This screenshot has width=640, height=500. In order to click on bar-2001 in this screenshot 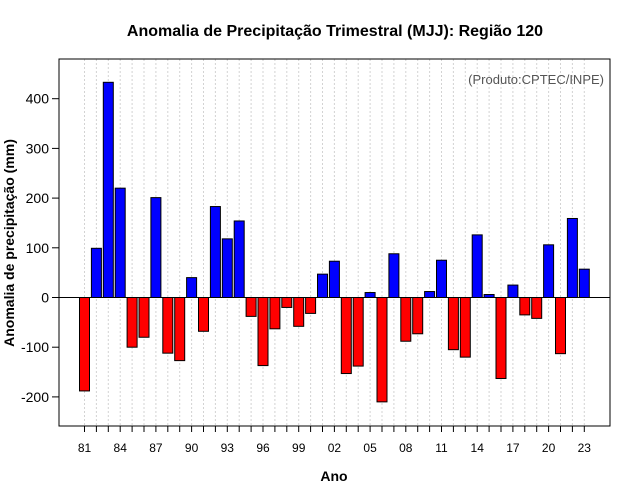, I will do `click(322, 285)`.